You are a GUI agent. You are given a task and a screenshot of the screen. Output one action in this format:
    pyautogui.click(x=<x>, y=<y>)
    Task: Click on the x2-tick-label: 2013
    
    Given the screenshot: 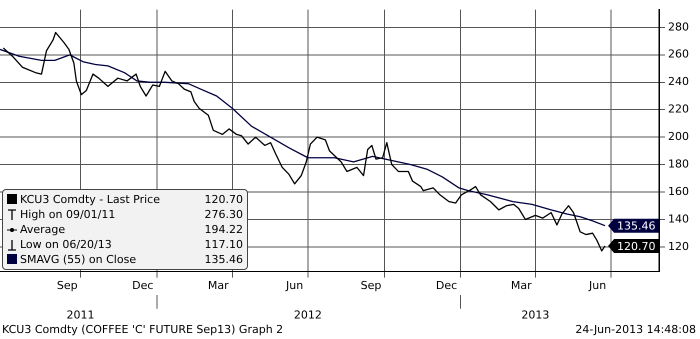 What is the action you would take?
    pyautogui.click(x=535, y=315)
    